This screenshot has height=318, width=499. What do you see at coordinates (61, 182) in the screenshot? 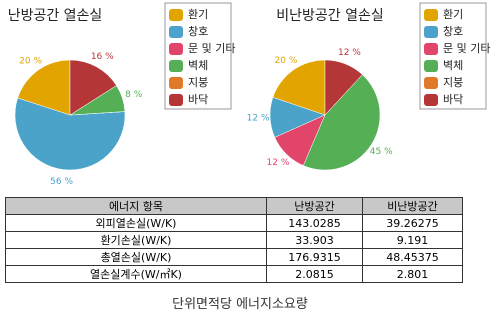
I see `value-label: 56 %` at bounding box center [61, 182].